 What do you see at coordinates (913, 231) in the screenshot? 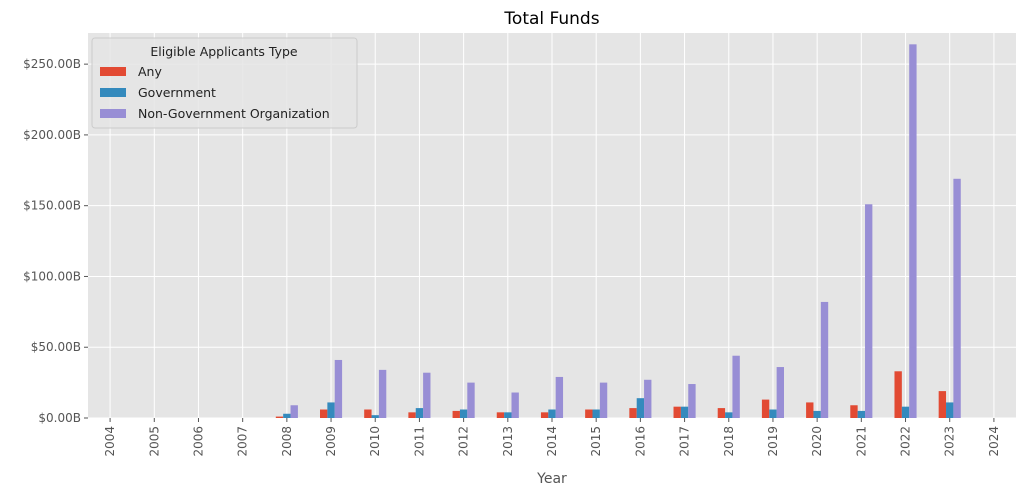
I see `bar-non-government-organization-2022` at bounding box center [913, 231].